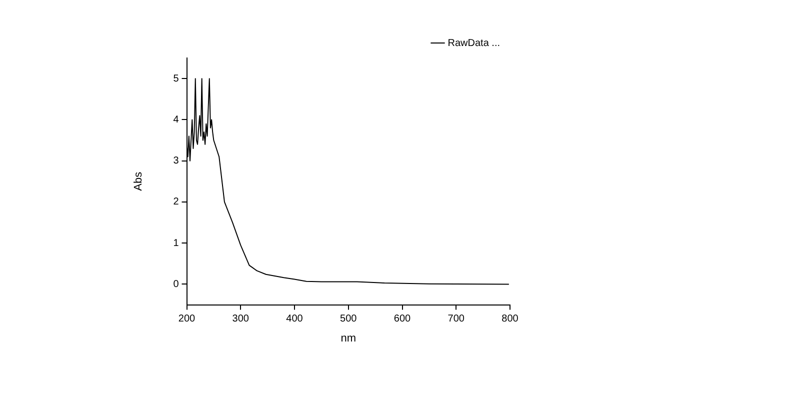  What do you see at coordinates (241, 319) in the screenshot?
I see `x-tick-label: 300` at bounding box center [241, 319].